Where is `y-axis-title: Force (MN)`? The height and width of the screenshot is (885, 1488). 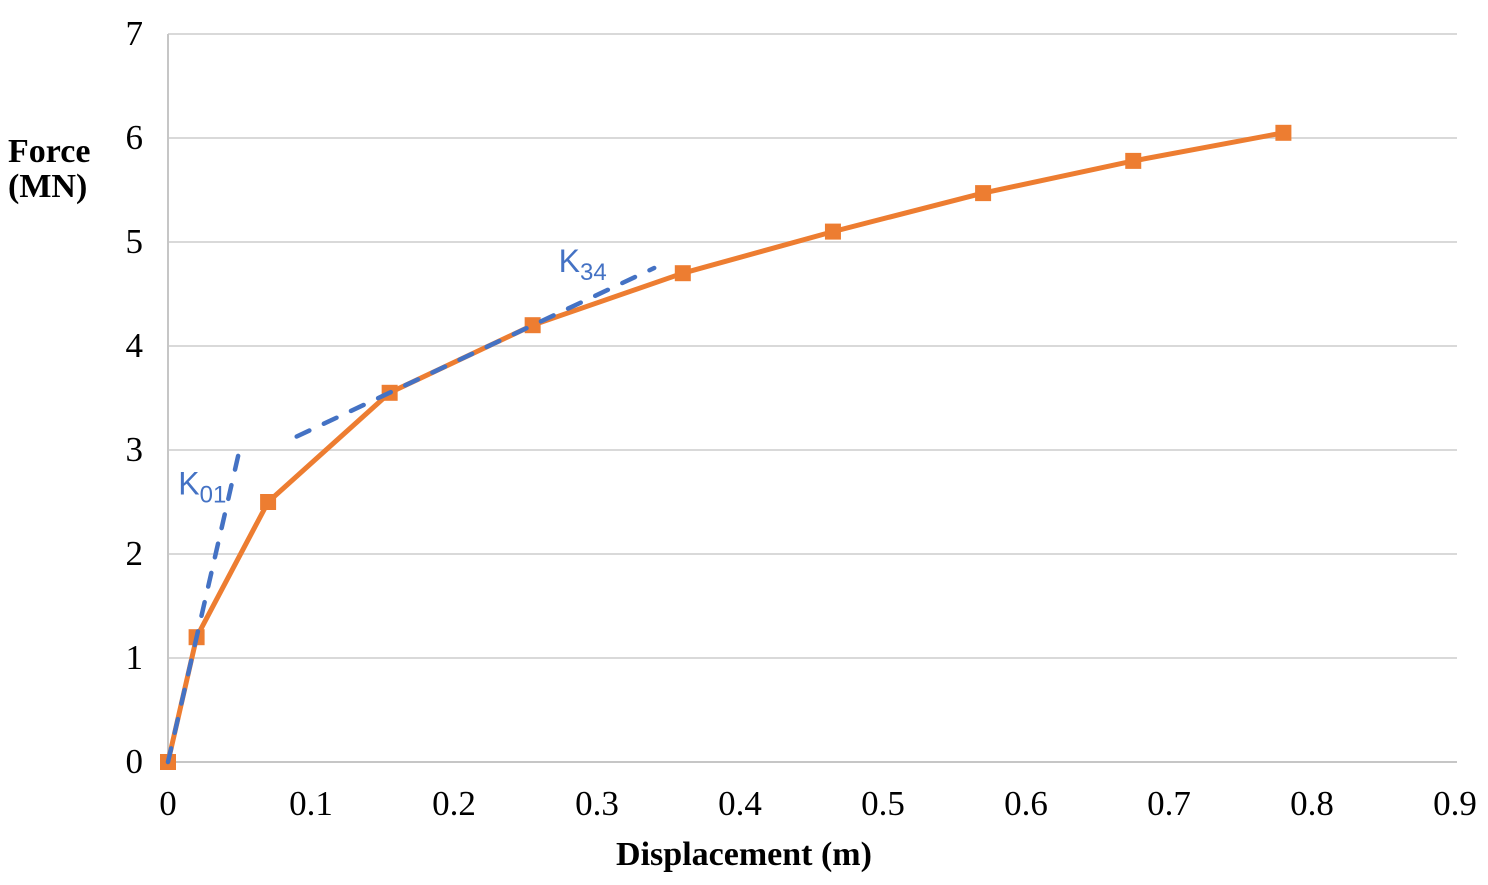 y-axis-title: Force (MN) is located at coordinates (49, 169).